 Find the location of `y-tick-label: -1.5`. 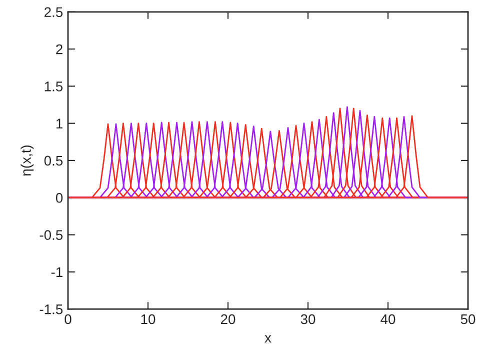

y-tick-label: -1.5 is located at coordinates (51, 309).